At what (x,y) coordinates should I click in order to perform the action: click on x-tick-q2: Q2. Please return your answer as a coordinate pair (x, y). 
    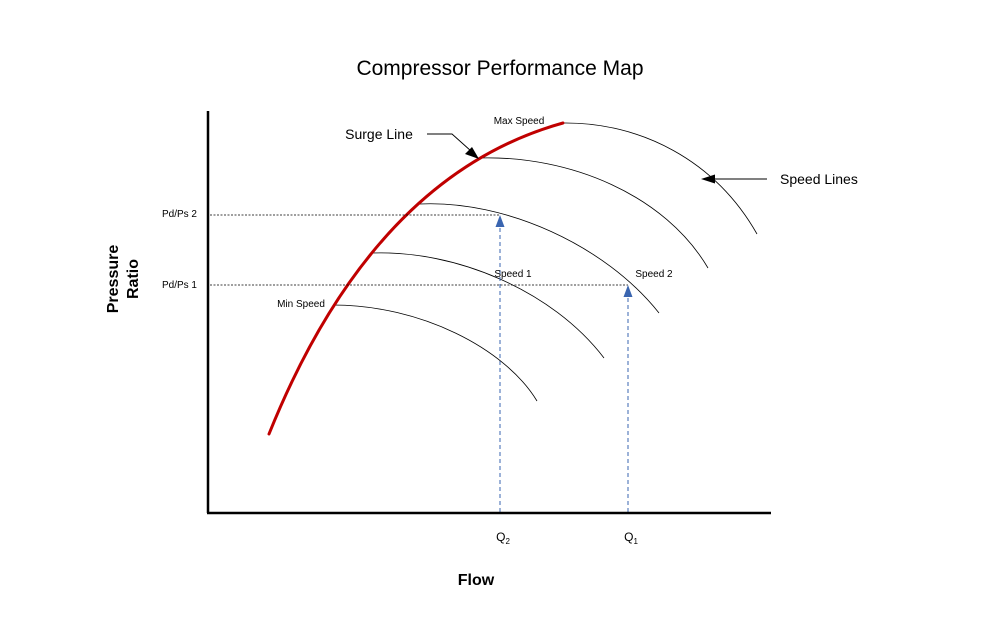
    Looking at the image, I should click on (503, 538).